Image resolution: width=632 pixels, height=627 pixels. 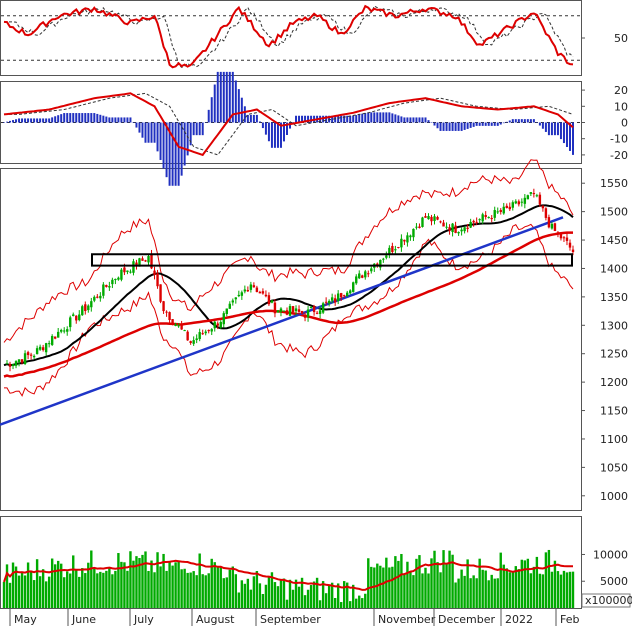 What do you see at coordinates (467, 619) in the screenshot?
I see `month-label: December` at bounding box center [467, 619].